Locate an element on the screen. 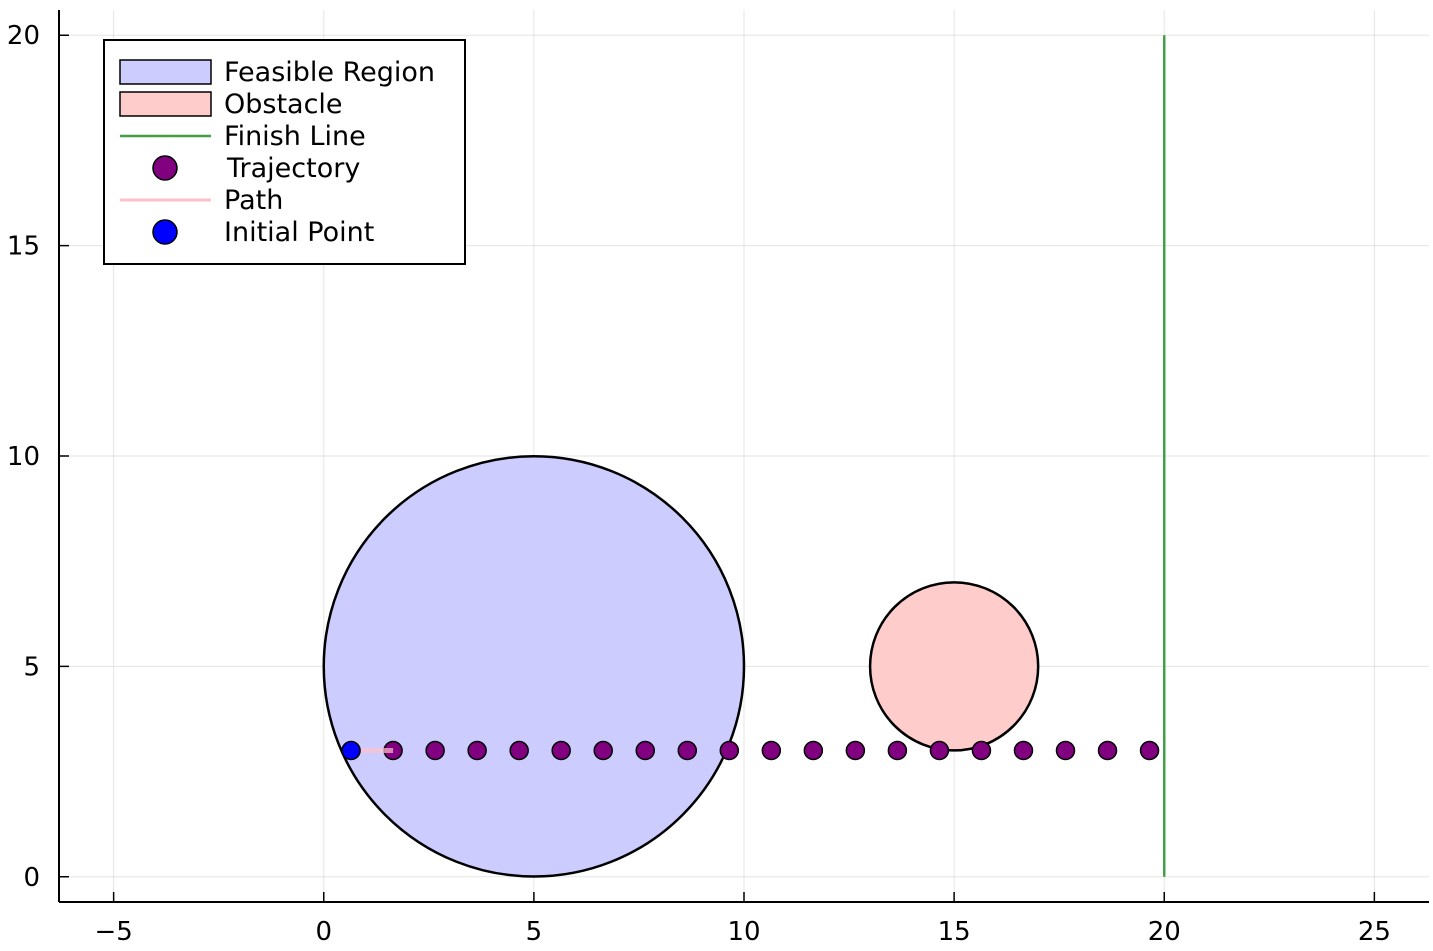 The height and width of the screenshot is (951, 1433). initial-point-point is located at coordinates (351, 750).